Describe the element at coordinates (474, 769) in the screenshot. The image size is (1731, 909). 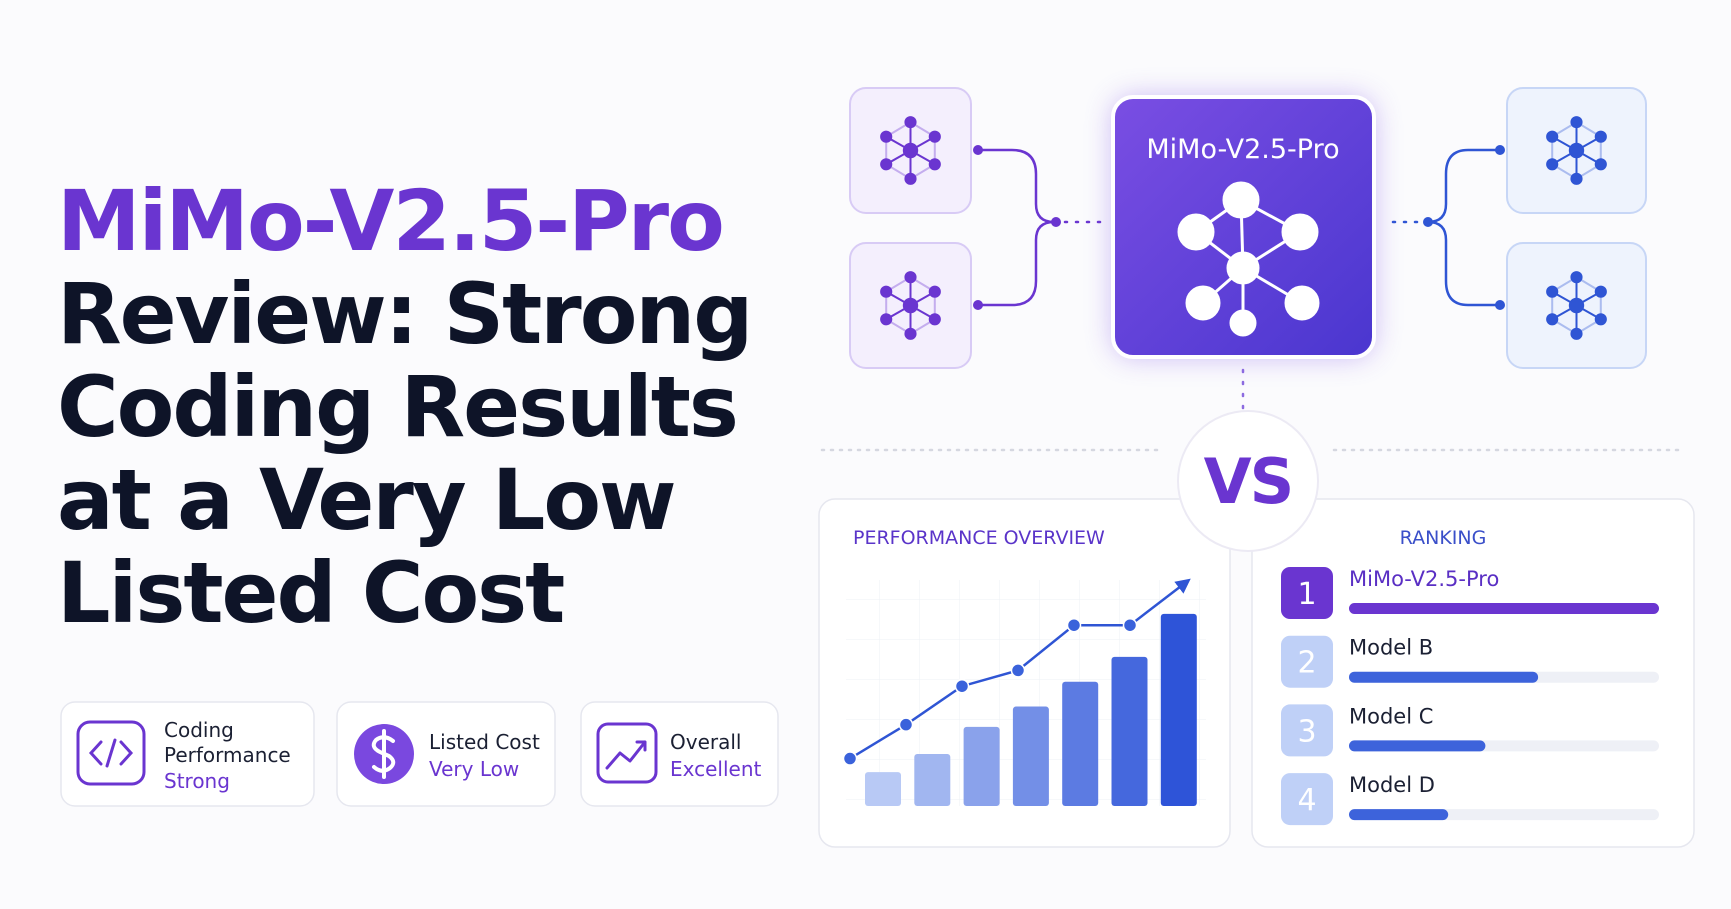
I see `badge-value: Very Low` at that location.